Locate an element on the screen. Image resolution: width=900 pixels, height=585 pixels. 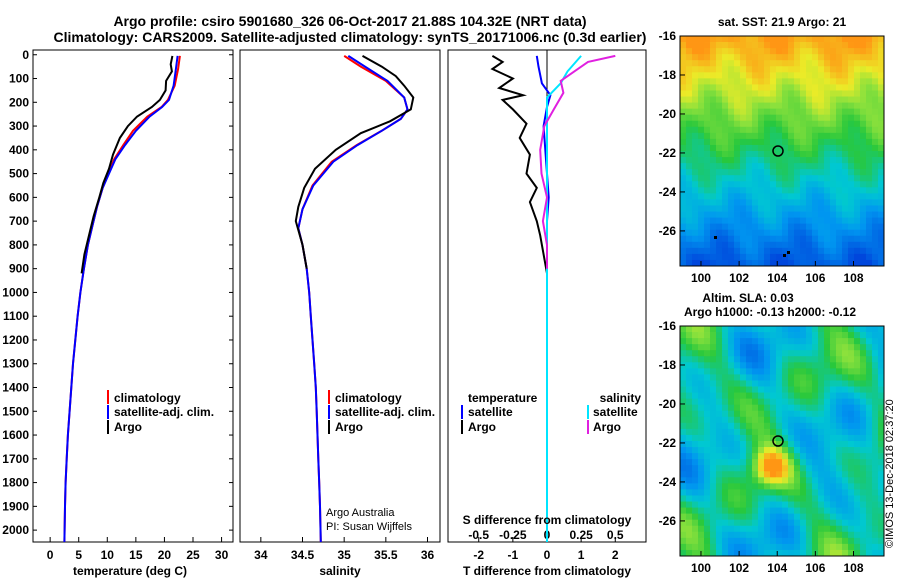
lon-tick-label: 108 is located at coordinates (853, 278).